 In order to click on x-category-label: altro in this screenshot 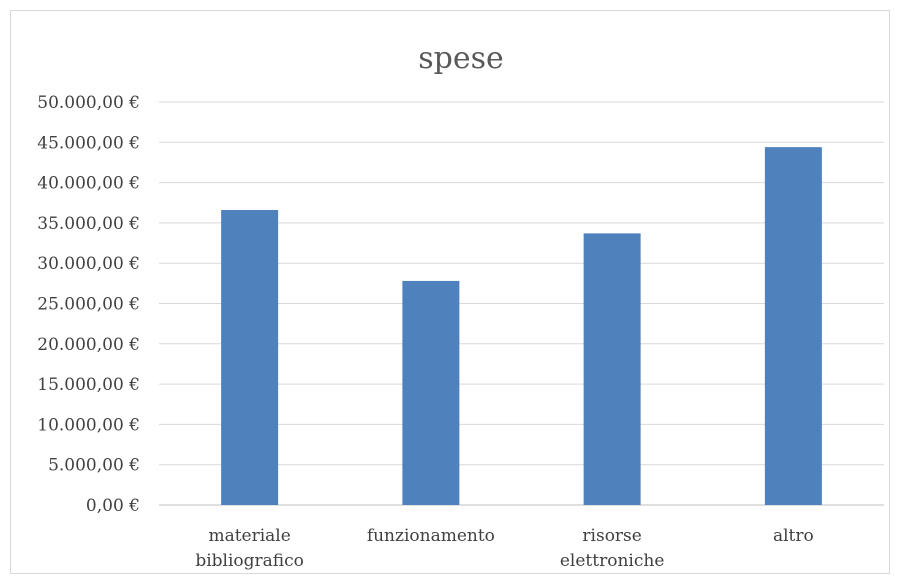, I will do `click(793, 536)`.